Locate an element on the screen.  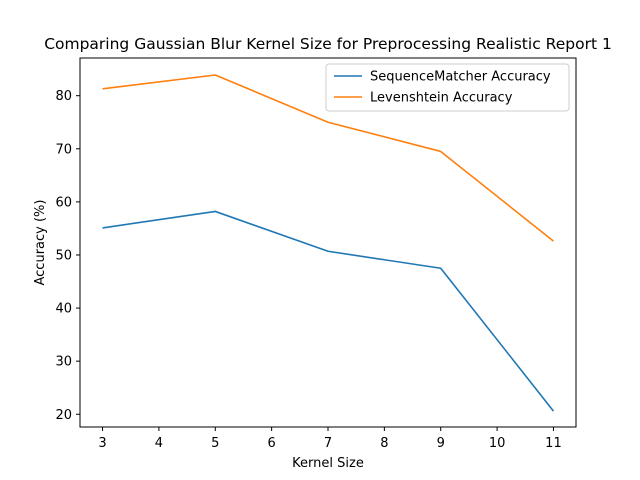
legend-label: SequenceMatcher Accuracy is located at coordinates (460, 77).